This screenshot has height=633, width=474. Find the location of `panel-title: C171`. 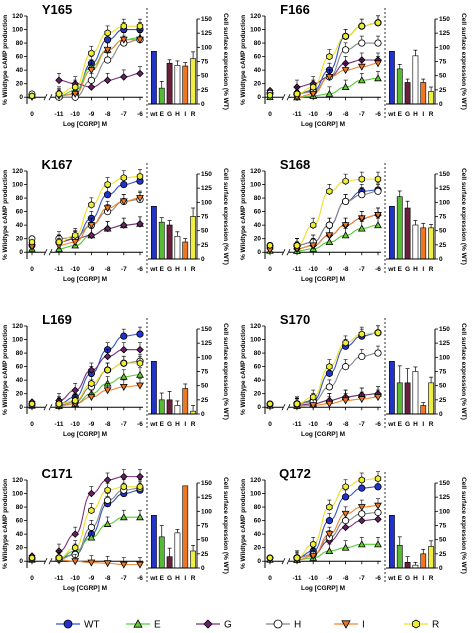

panel-title: C171 is located at coordinates (56, 473).